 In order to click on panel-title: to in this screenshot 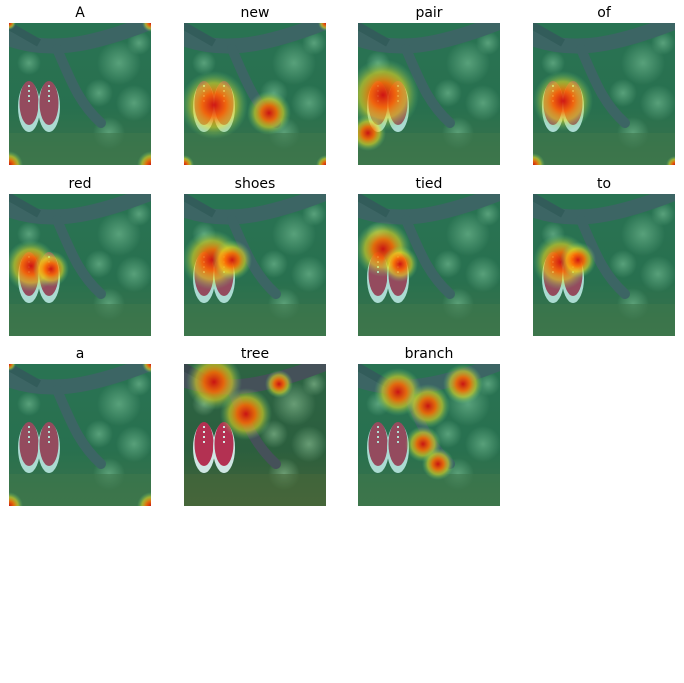, I will do `click(604, 184)`.